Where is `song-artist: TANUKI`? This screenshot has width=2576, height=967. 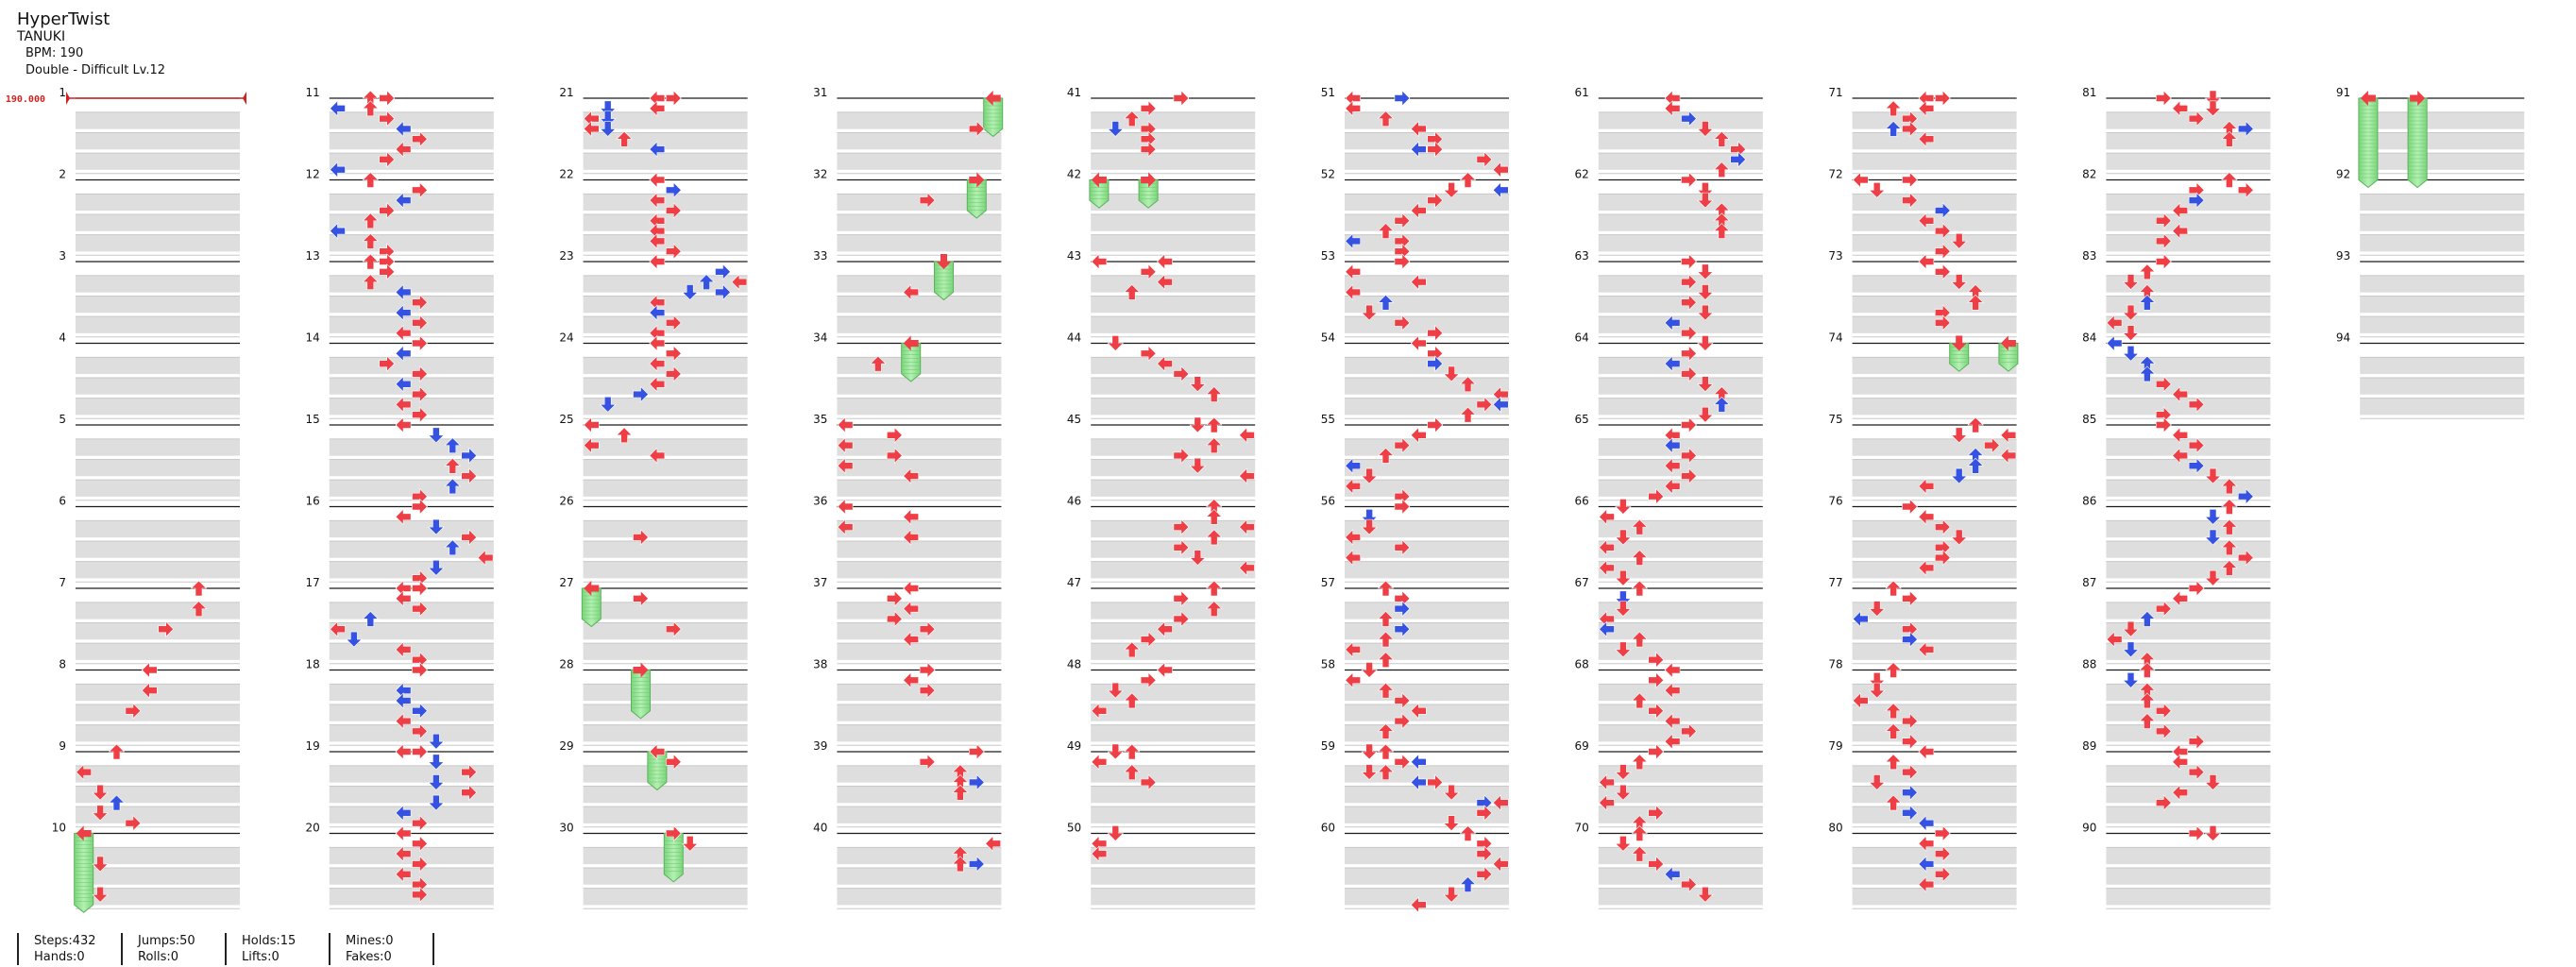
song-artist: TANUKI is located at coordinates (41, 36).